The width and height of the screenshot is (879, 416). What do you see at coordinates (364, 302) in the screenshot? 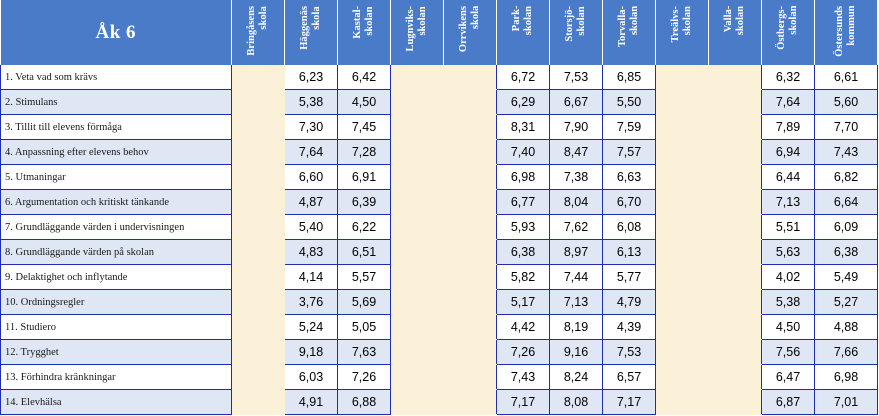
I see `value-cell: 5,69` at bounding box center [364, 302].